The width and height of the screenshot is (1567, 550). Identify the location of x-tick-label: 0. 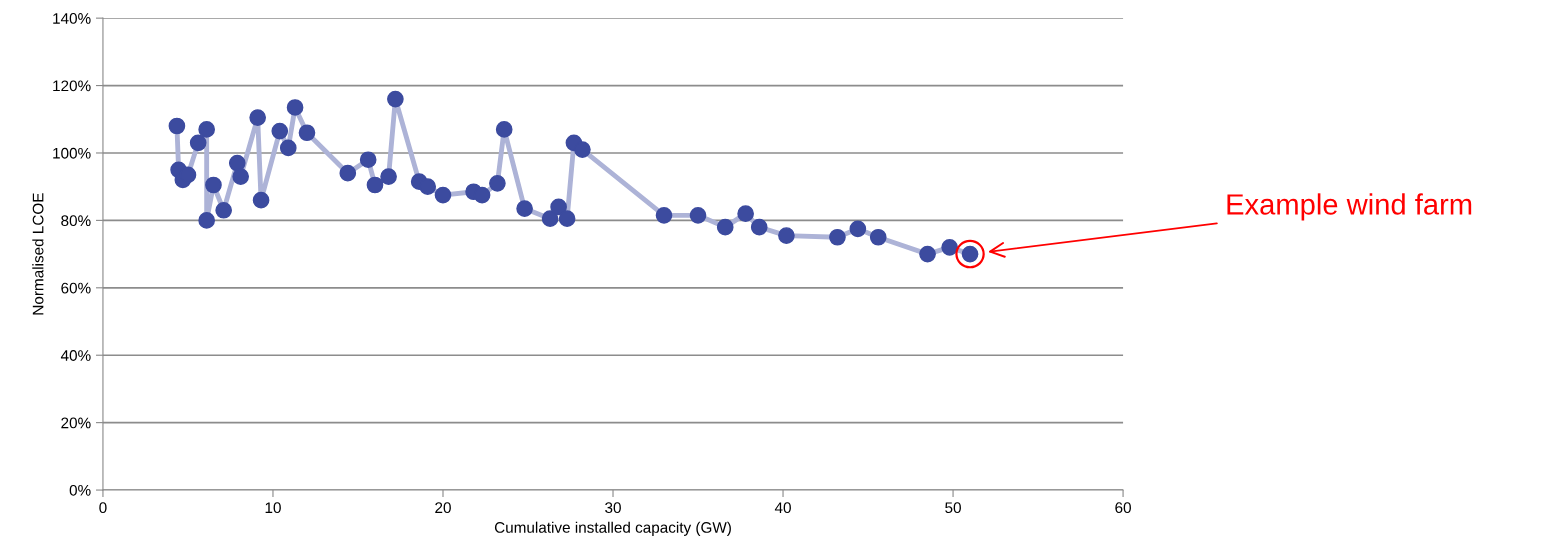
(103, 508).